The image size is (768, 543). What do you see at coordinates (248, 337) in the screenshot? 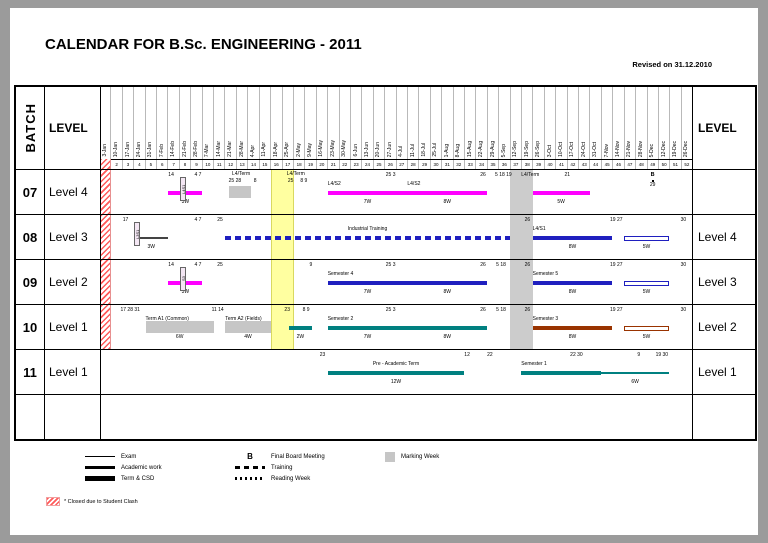
I see `bar-duration-label: 4W` at bounding box center [248, 337].